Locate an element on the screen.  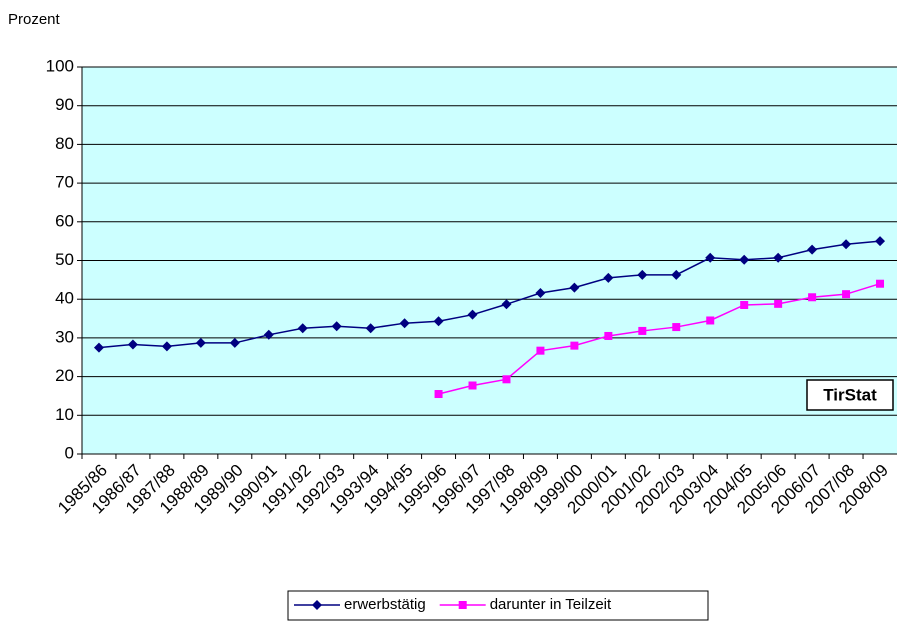
y-tick-label: 0 is located at coordinates (69, 452).